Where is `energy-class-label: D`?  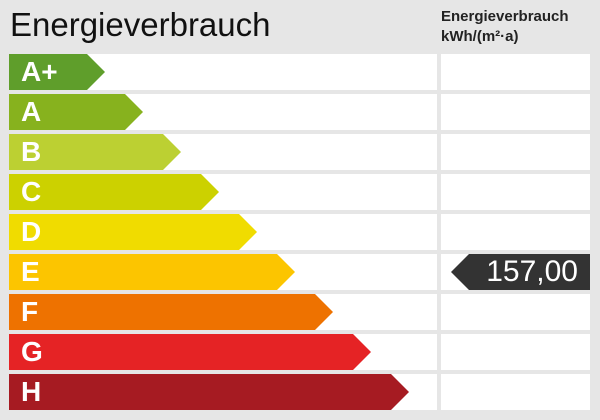
energy-class-label: D is located at coordinates (31, 231).